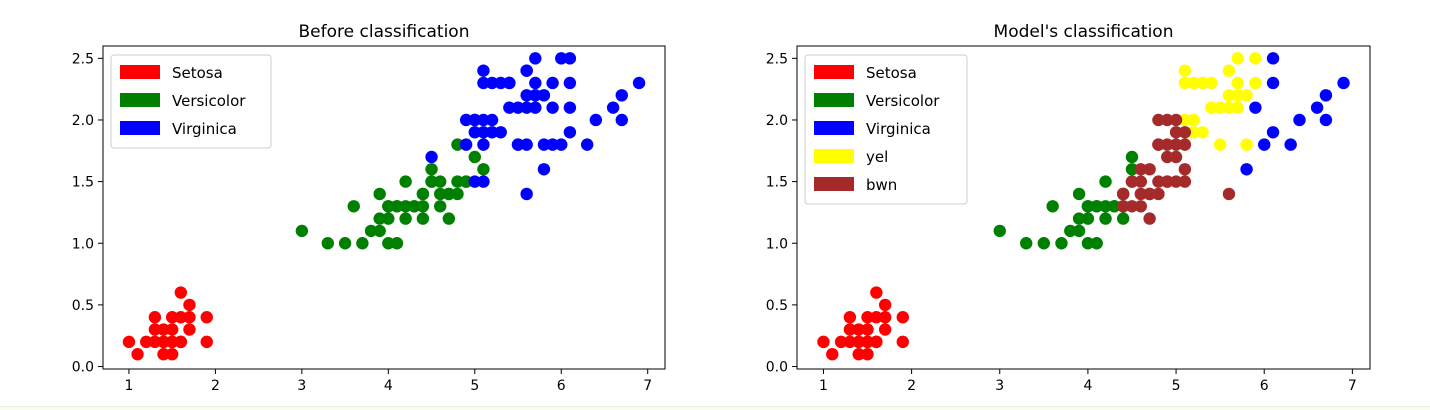 This screenshot has width=1430, height=410. Describe the element at coordinates (83, 306) in the screenshot. I see `y-tick-label: 0.5` at that location.